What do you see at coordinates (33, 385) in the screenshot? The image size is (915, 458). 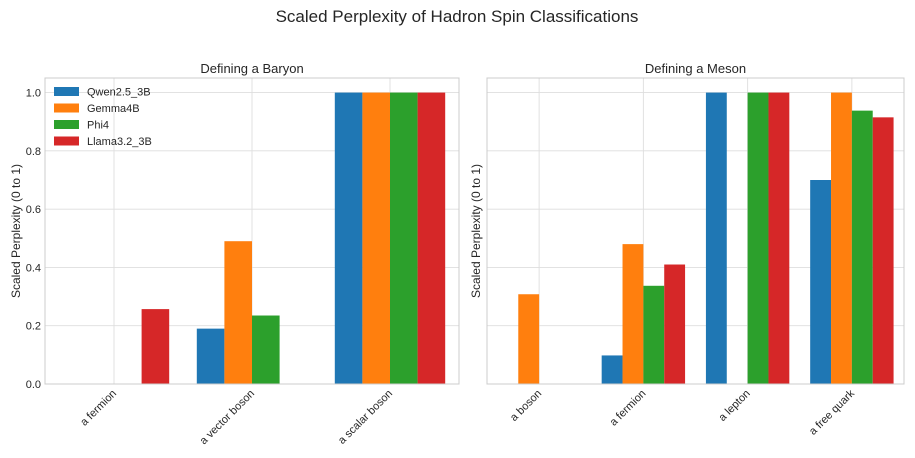 I see `y-tick-label: 0.0` at bounding box center [33, 385].